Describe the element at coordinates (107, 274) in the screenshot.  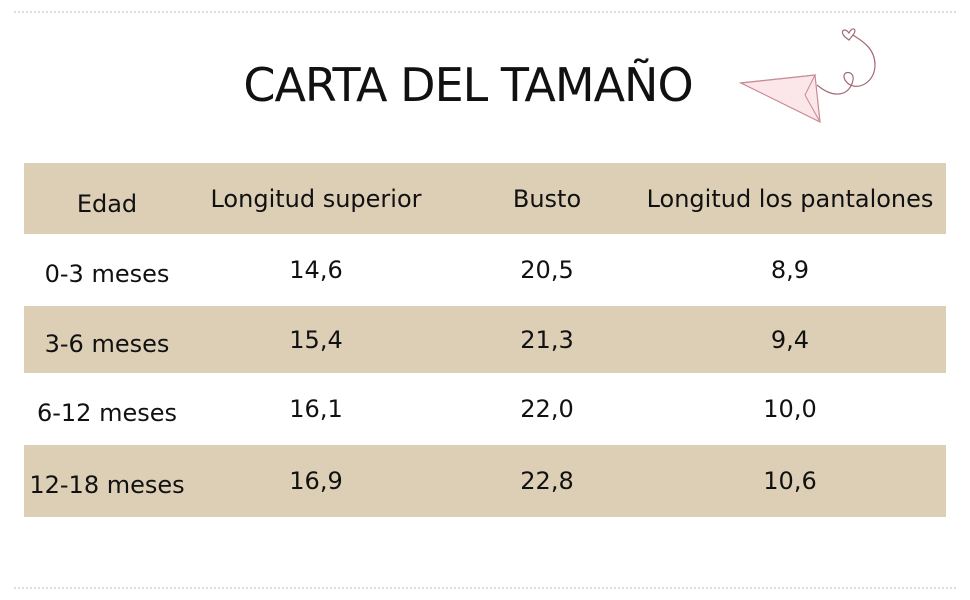
I see `table-cell: 0-3 meses` at that location.